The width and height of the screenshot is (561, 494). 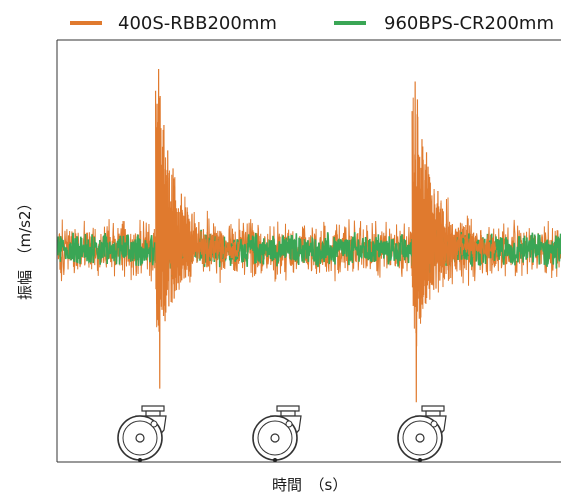 I want to click on series-line-960BPS-CR200mm, so click(x=309, y=247).